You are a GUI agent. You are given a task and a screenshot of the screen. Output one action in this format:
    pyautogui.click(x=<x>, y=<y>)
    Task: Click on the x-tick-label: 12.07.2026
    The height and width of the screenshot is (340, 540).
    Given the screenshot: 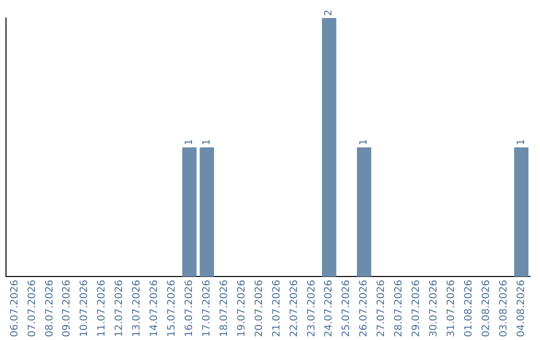 What is the action you would take?
    pyautogui.click(x=120, y=309)
    